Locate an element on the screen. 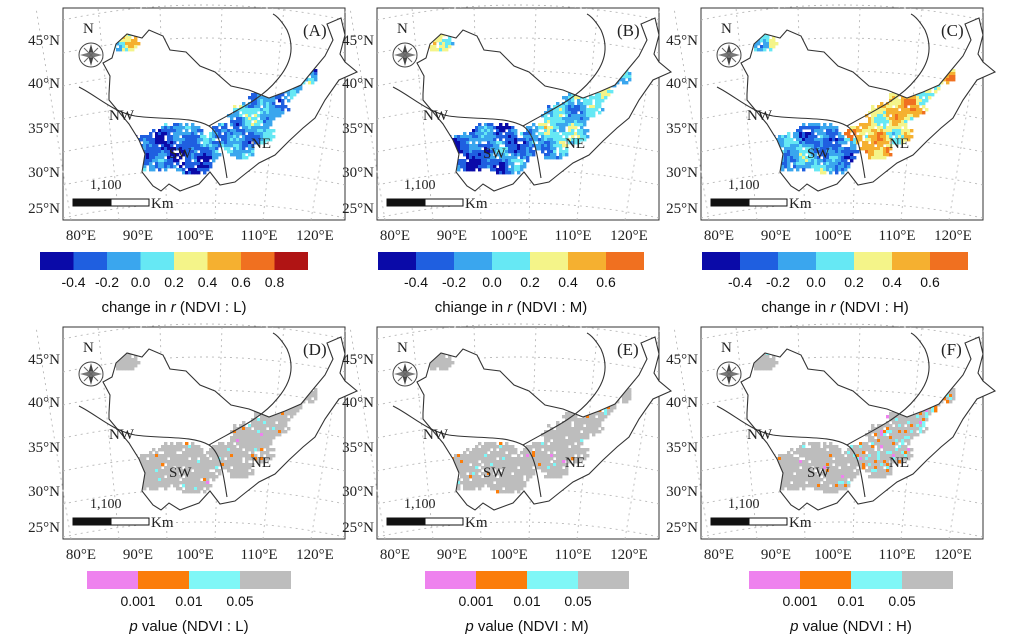  caption-prefix: change in is located at coordinates (795, 307).